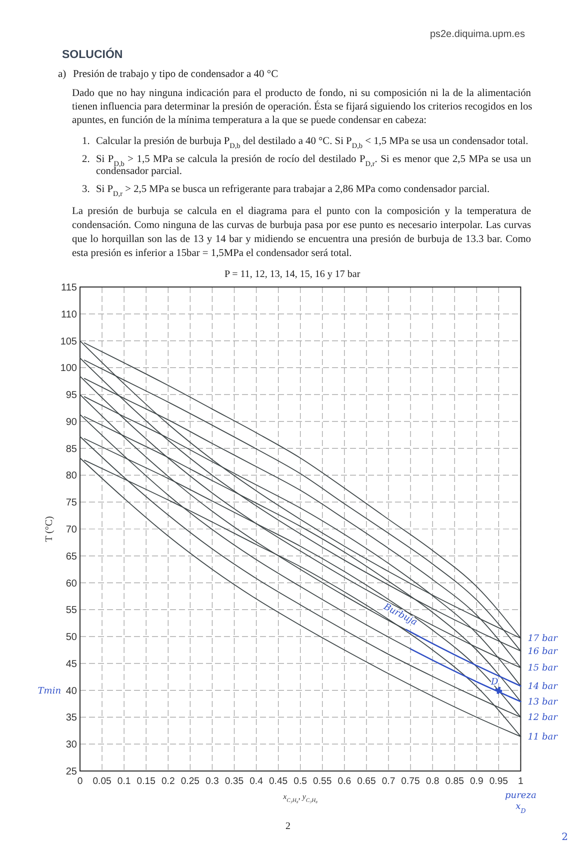 The height and width of the screenshot is (848, 572). Describe the element at coordinates (286, 191) in the screenshot. I see `text: 3. Si P$_{D,r}$ > 2,5 MPa se busca un refrigerante para trabajar a 2,86 MPa como condensador parcial.` at that location.